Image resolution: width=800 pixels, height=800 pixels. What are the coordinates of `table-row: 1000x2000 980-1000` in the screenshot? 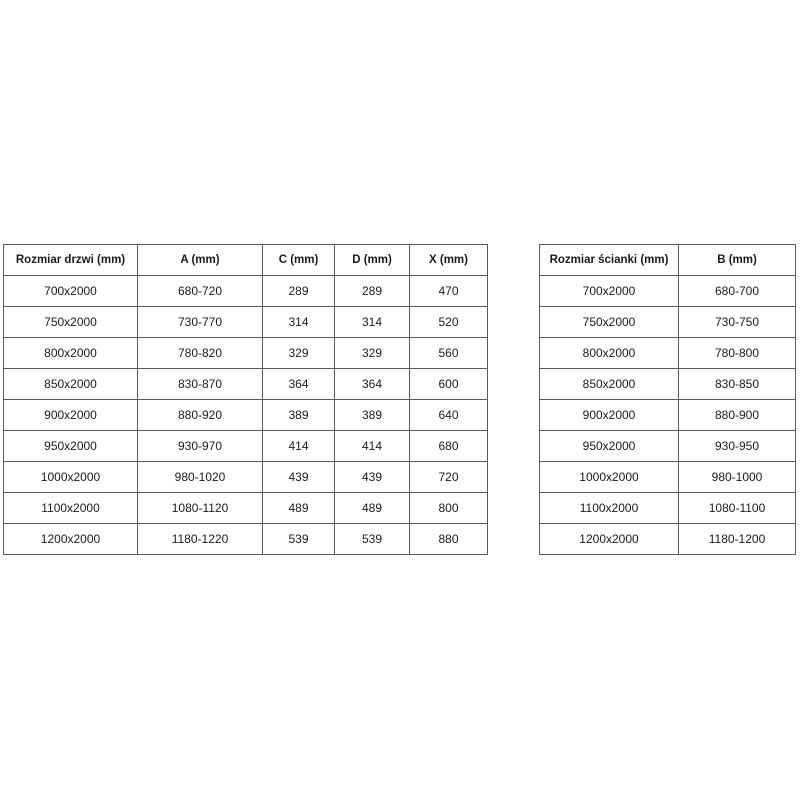 It's located at (667, 477).